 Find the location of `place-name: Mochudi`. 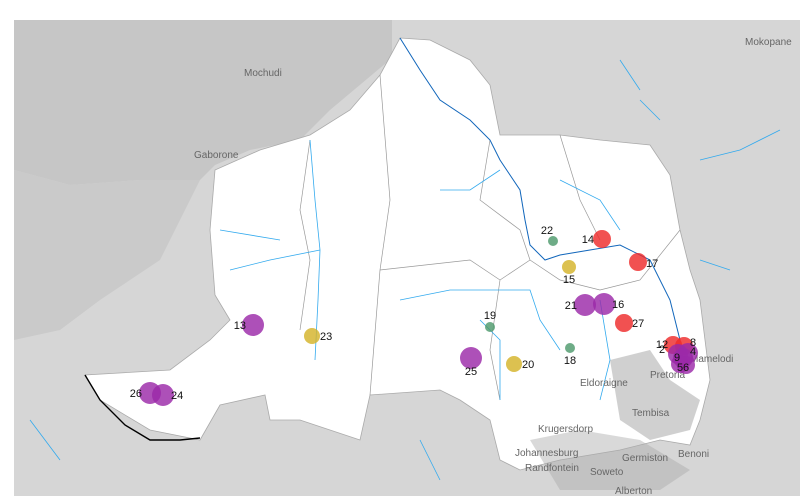

place-name: Mochudi is located at coordinates (263, 73).